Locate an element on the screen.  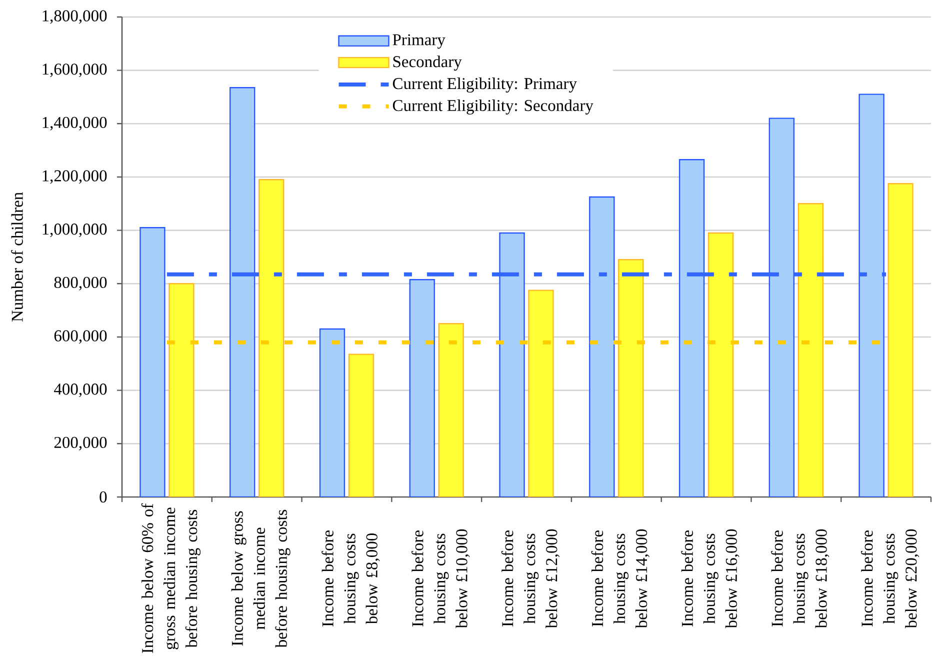
legend-label: Current Eligibility: Primary is located at coordinates (484, 85).